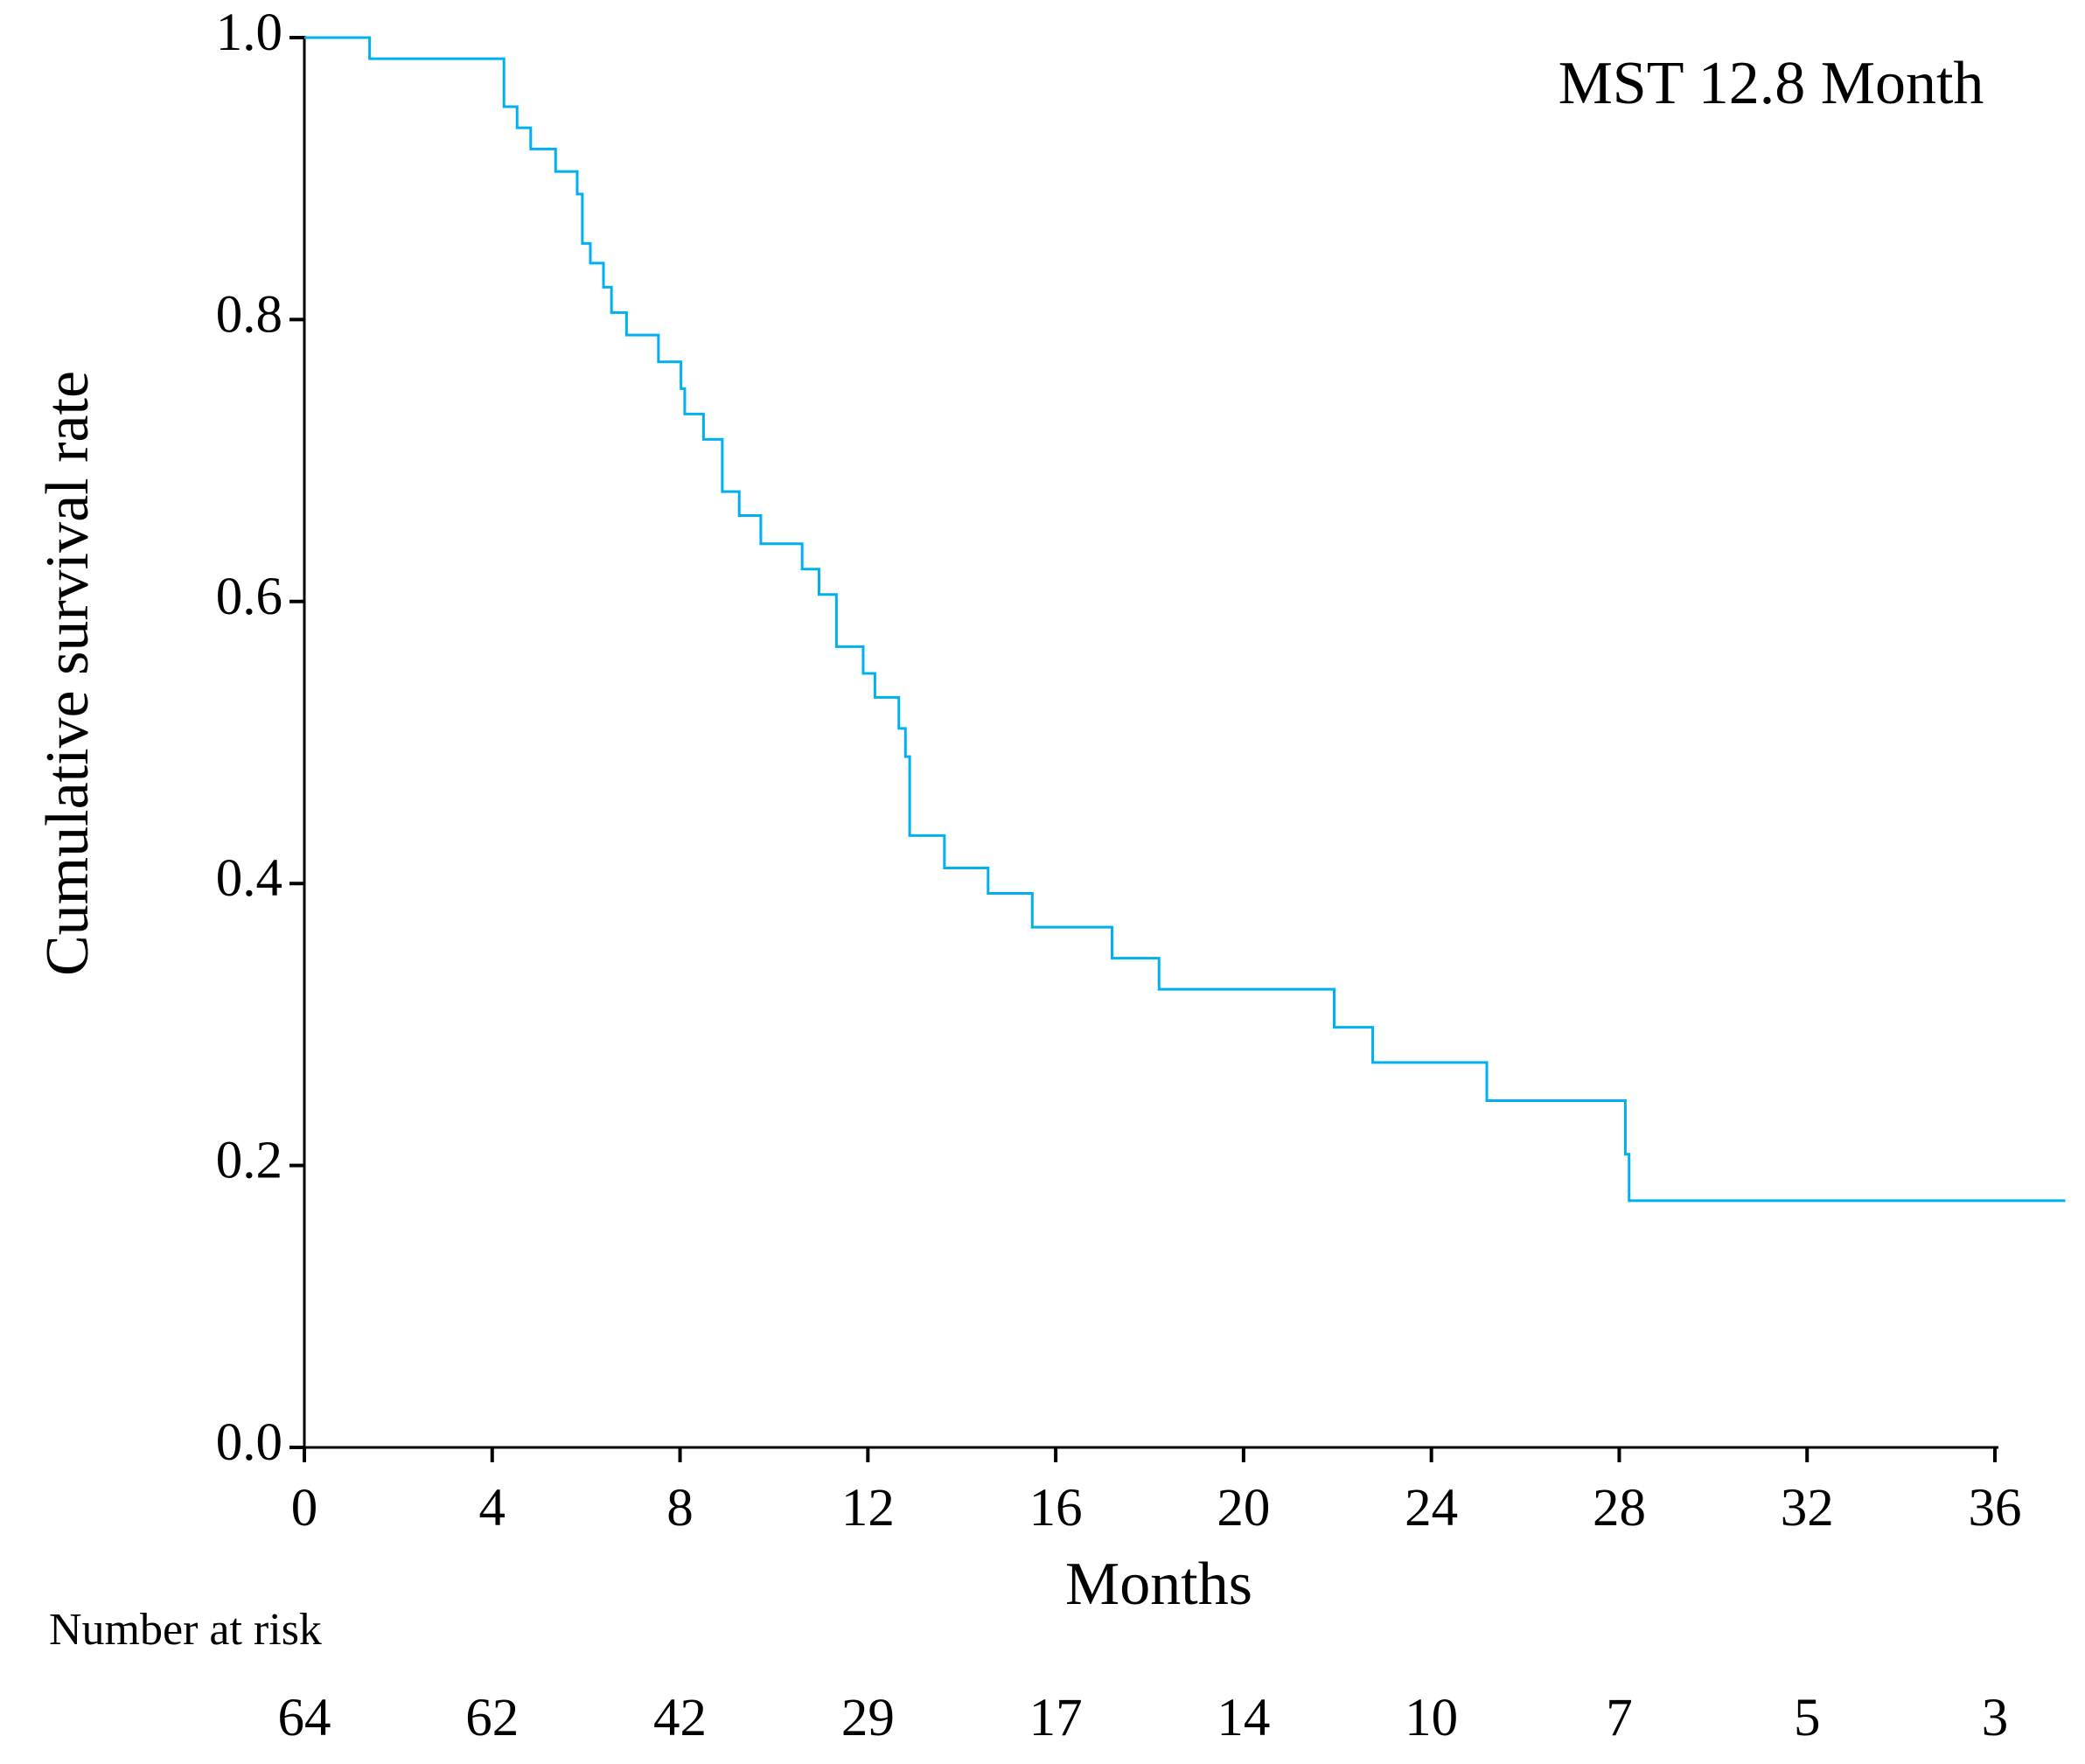  What do you see at coordinates (1243, 1718) in the screenshot?
I see `risk-count: 14` at bounding box center [1243, 1718].